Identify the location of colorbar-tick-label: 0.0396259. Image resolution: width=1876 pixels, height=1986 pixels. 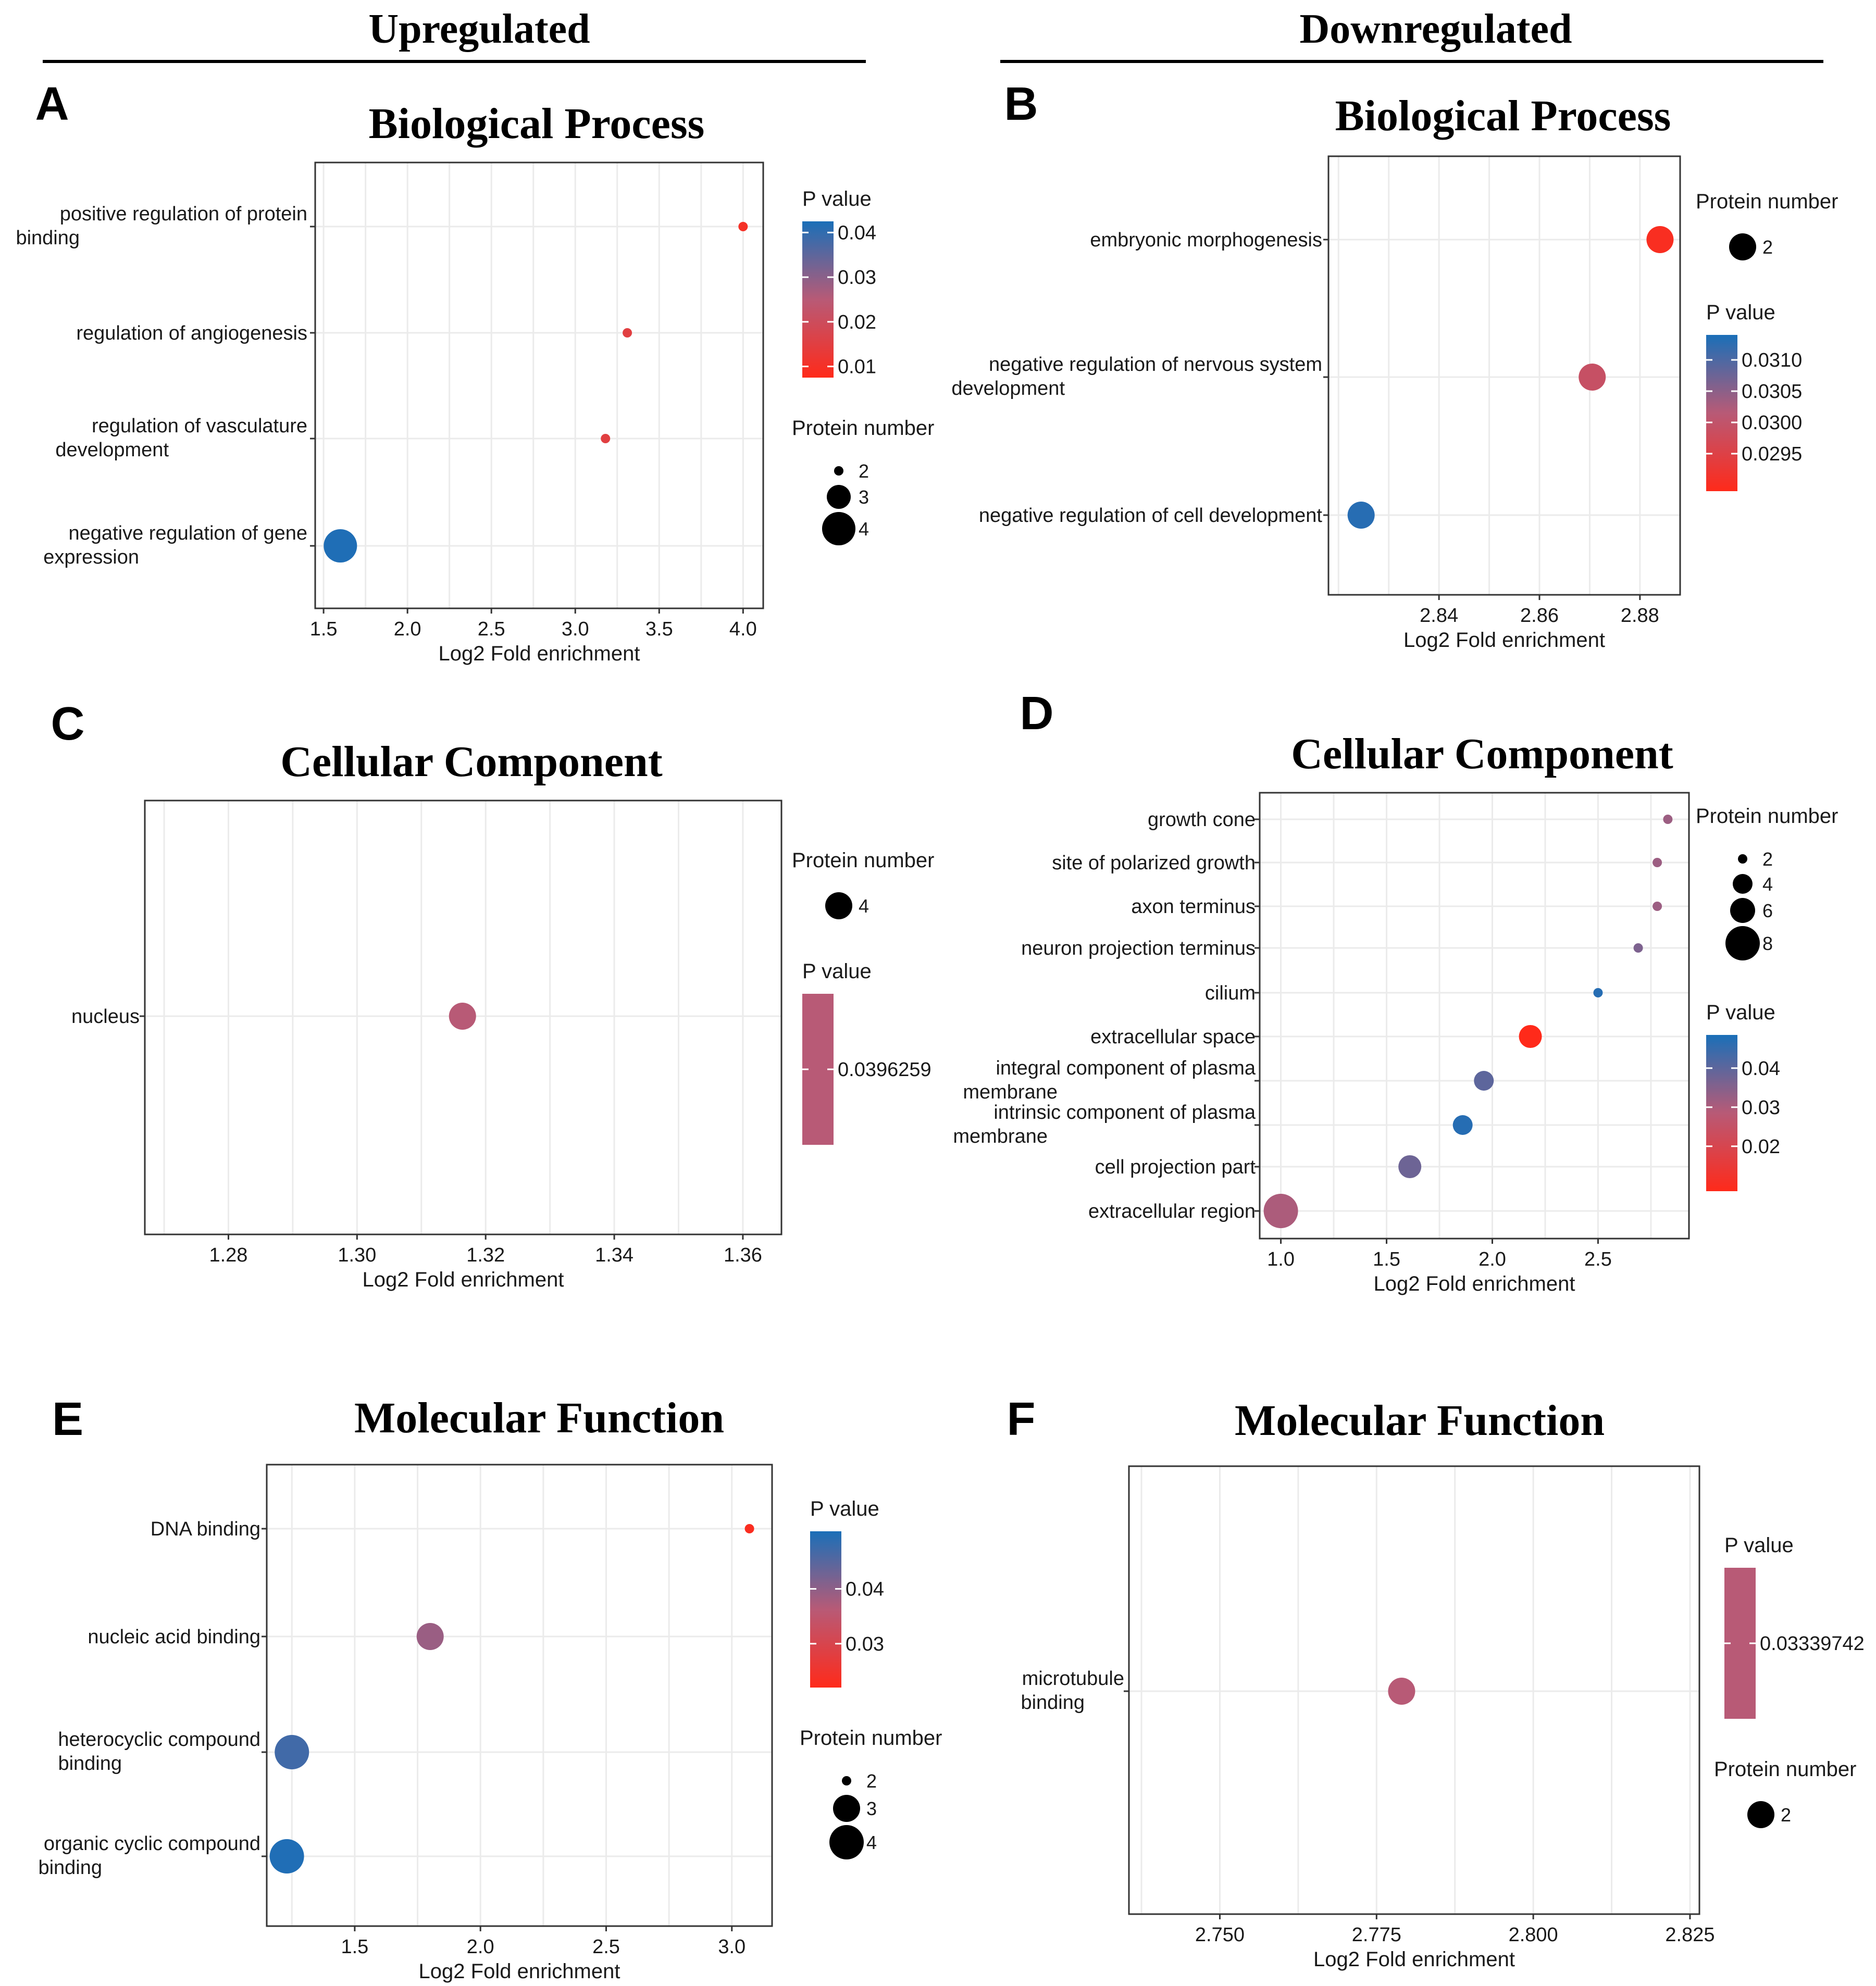
(885, 1070).